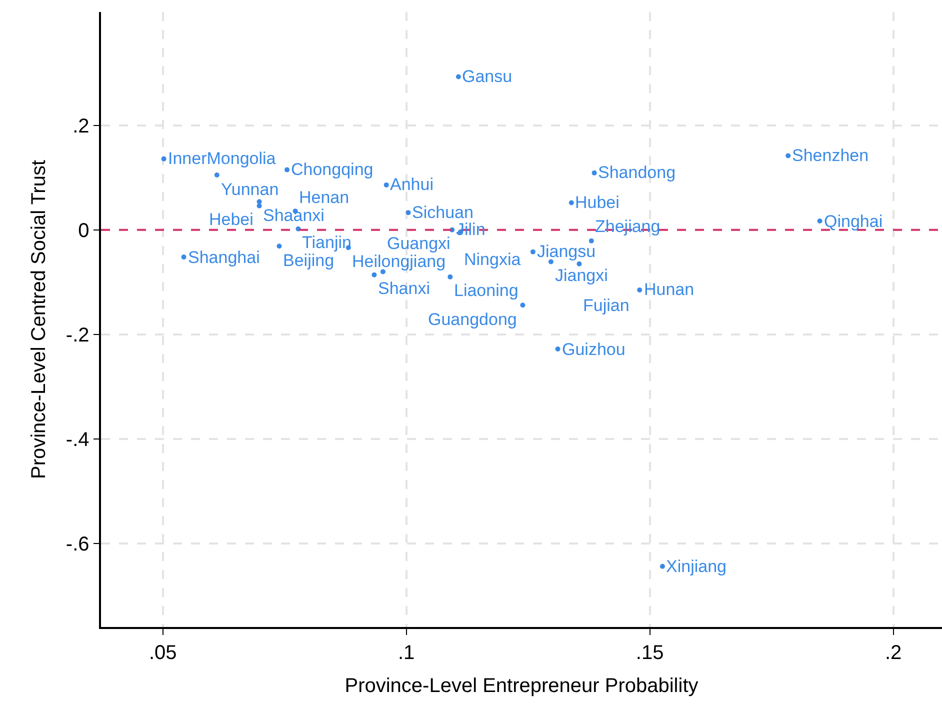  Describe the element at coordinates (222, 158) in the screenshot. I see `annotation: InnerMongolia` at that location.